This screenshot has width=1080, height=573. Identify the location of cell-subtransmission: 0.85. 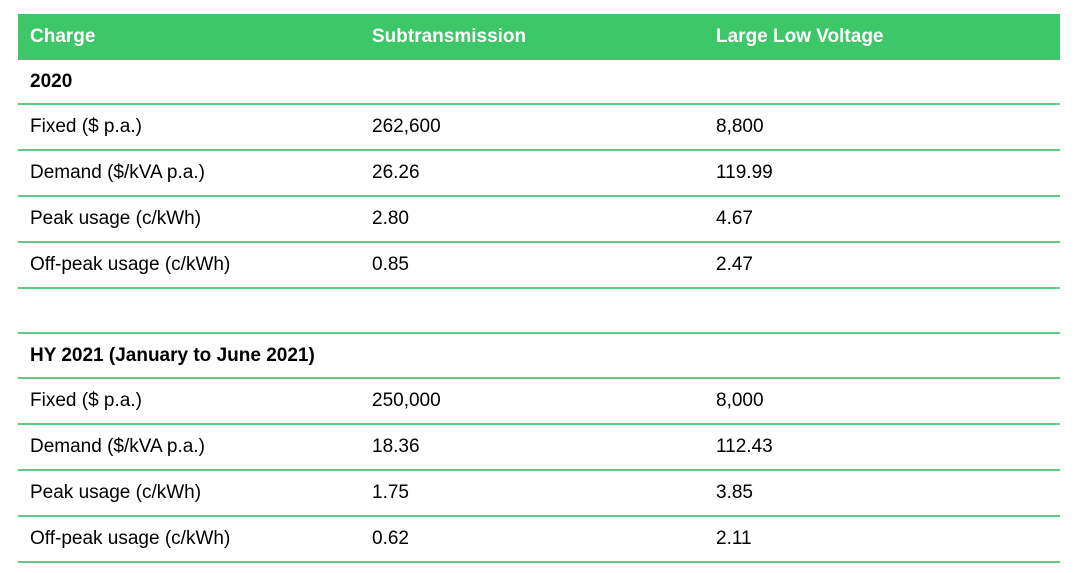
(390, 264).